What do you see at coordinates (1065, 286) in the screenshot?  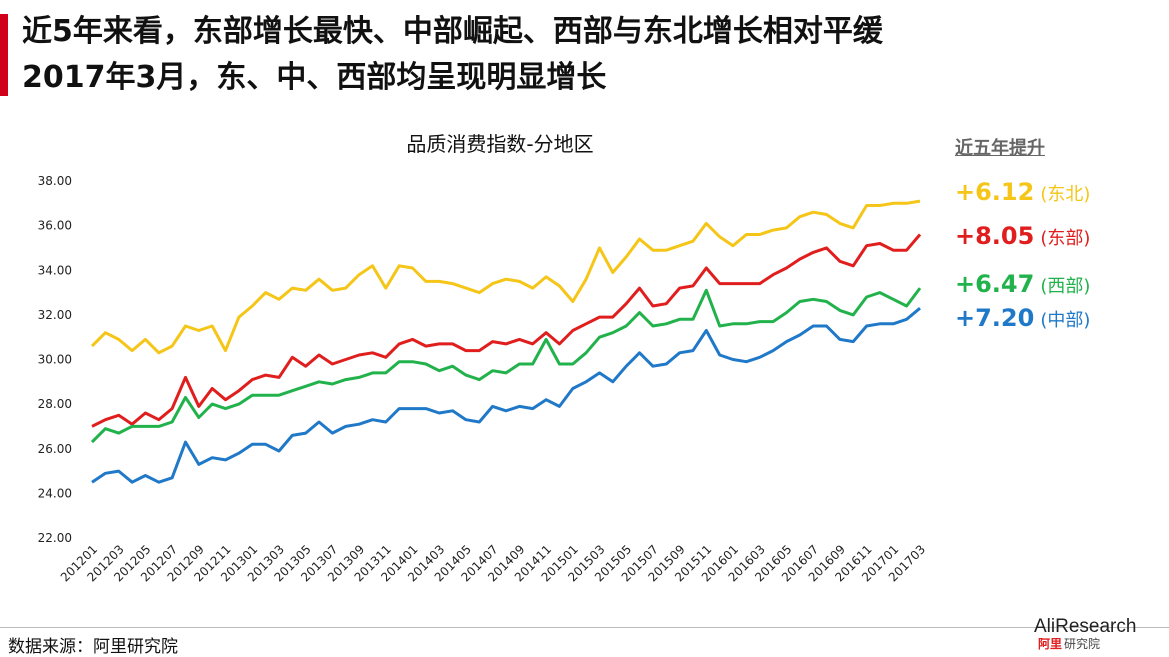 I see `legend-region-west: (西部)` at bounding box center [1065, 286].